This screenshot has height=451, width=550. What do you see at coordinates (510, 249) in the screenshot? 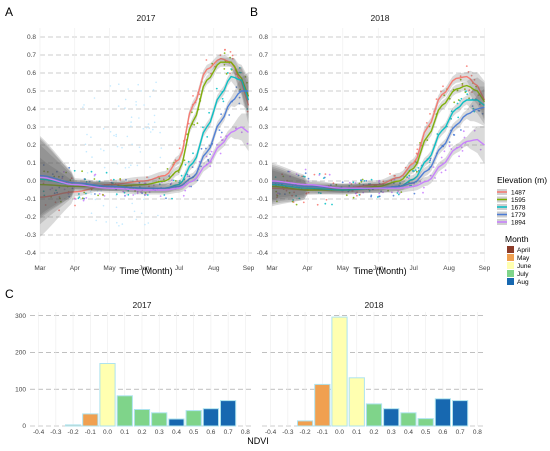
I see `legend-key-April` at bounding box center [510, 249].